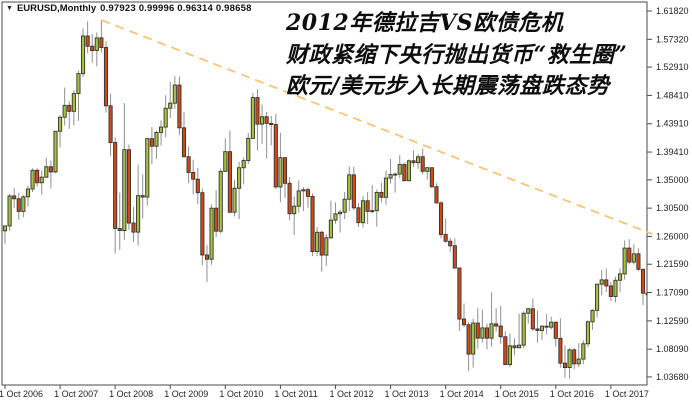  Describe the element at coordinates (425, 23) in the screenshot. I see `annotation-line: 2012年德拉吉VS欧债危机` at that location.